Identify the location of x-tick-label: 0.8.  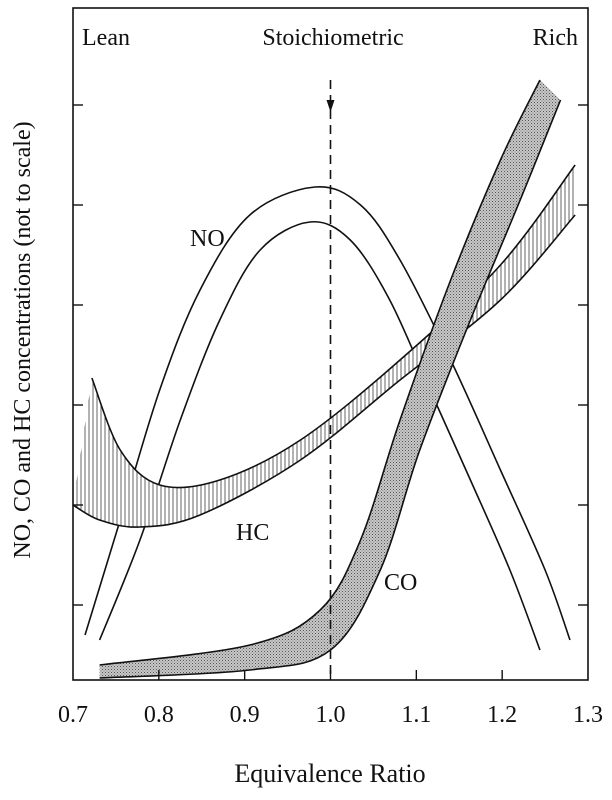
(159, 715).